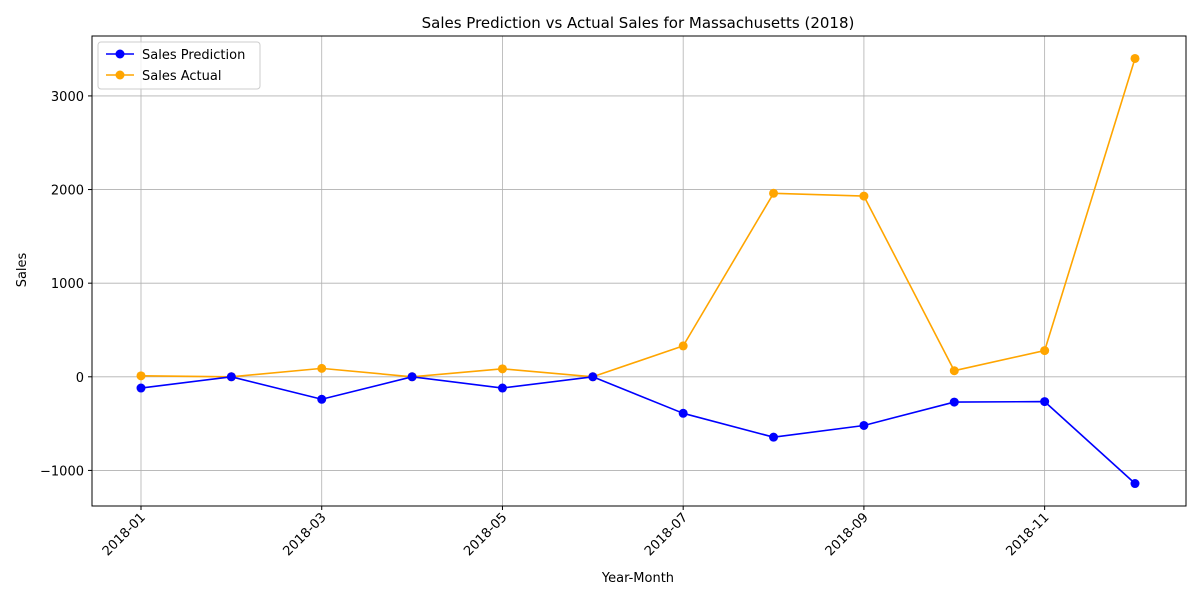 The image size is (1200, 600). I want to click on legend: Sales Prediction Sales Actual, so click(179, 65).